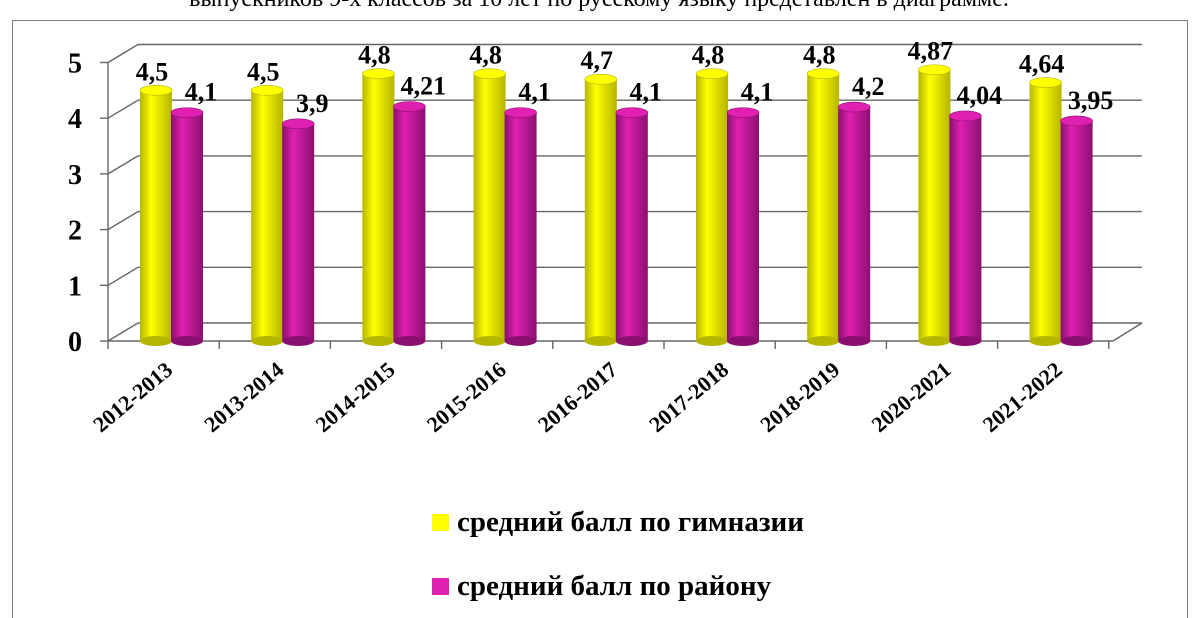 This screenshot has width=1198, height=618. What do you see at coordinates (1042, 64) in the screenshot?
I see `data-label: 4,64` at bounding box center [1042, 64].